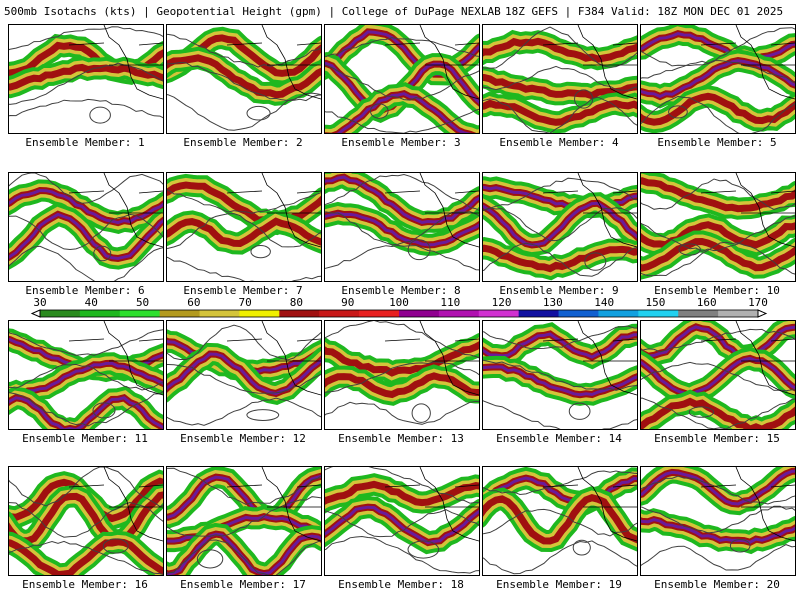 The height and width of the screenshot is (600, 800). Describe the element at coordinates (85, 142) in the screenshot. I see `ensemble-member-label: Ensemble Member: 1` at that location.